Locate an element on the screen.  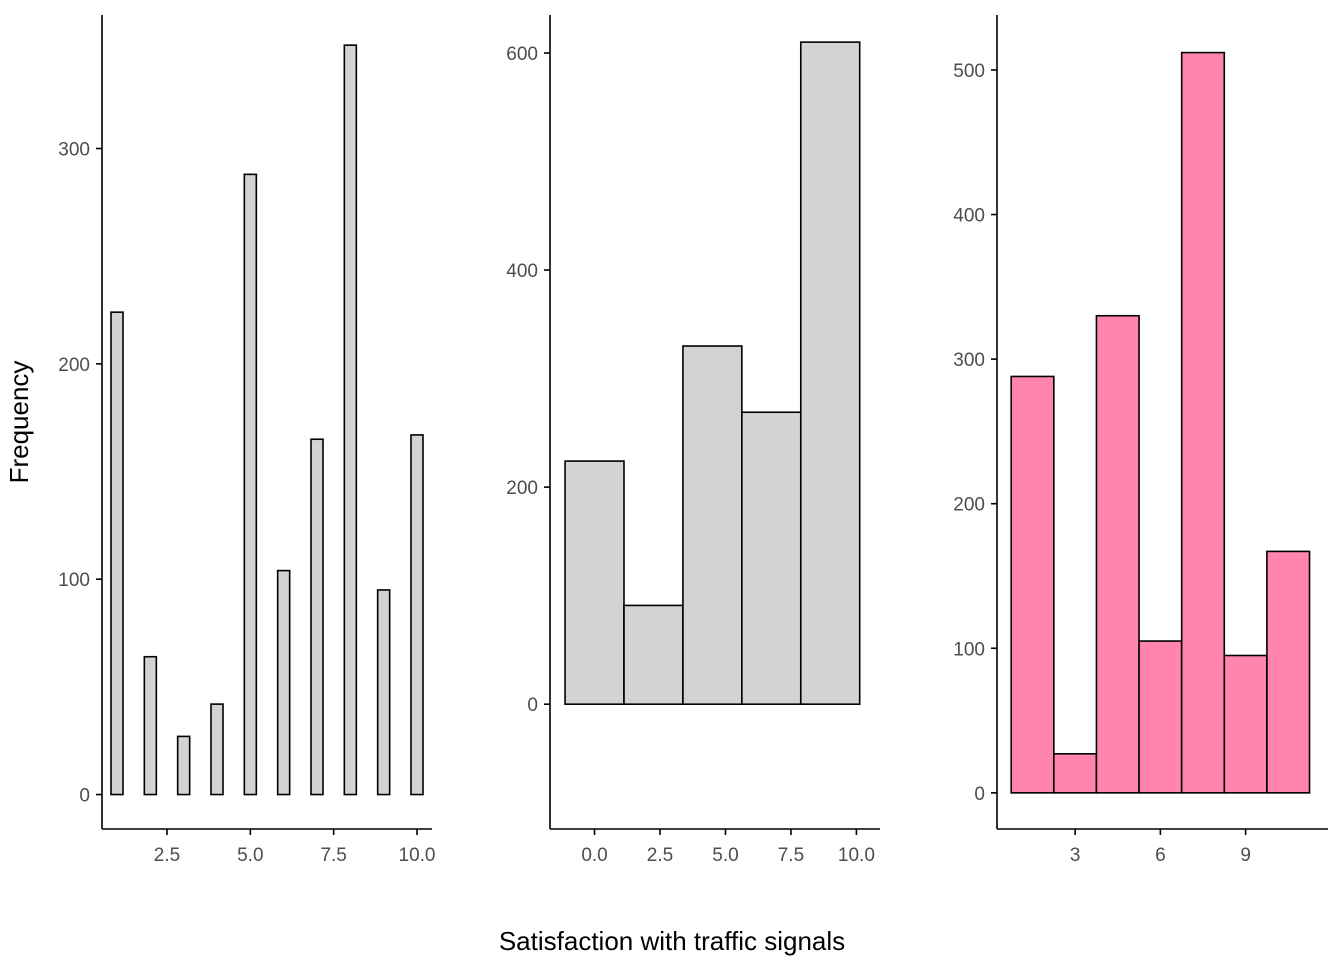
x-tick-label: 3 is located at coordinates (1075, 855).